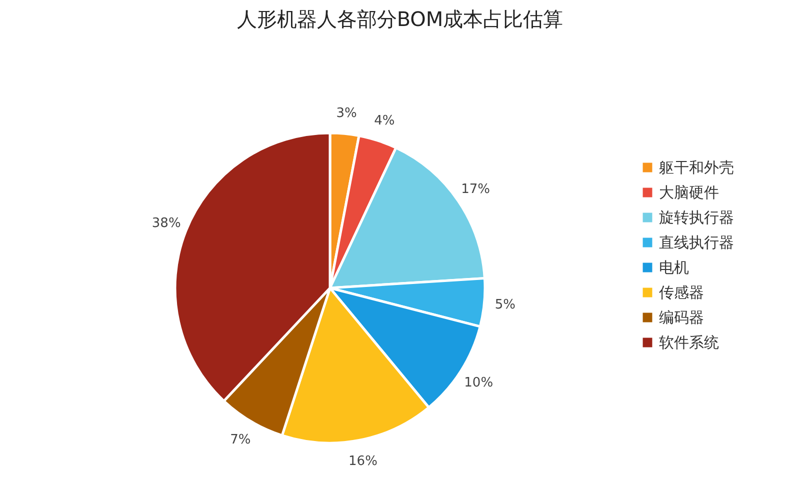 The width and height of the screenshot is (800, 488). Describe the element at coordinates (479, 382) in the screenshot. I see `data-label: 10%` at that location.